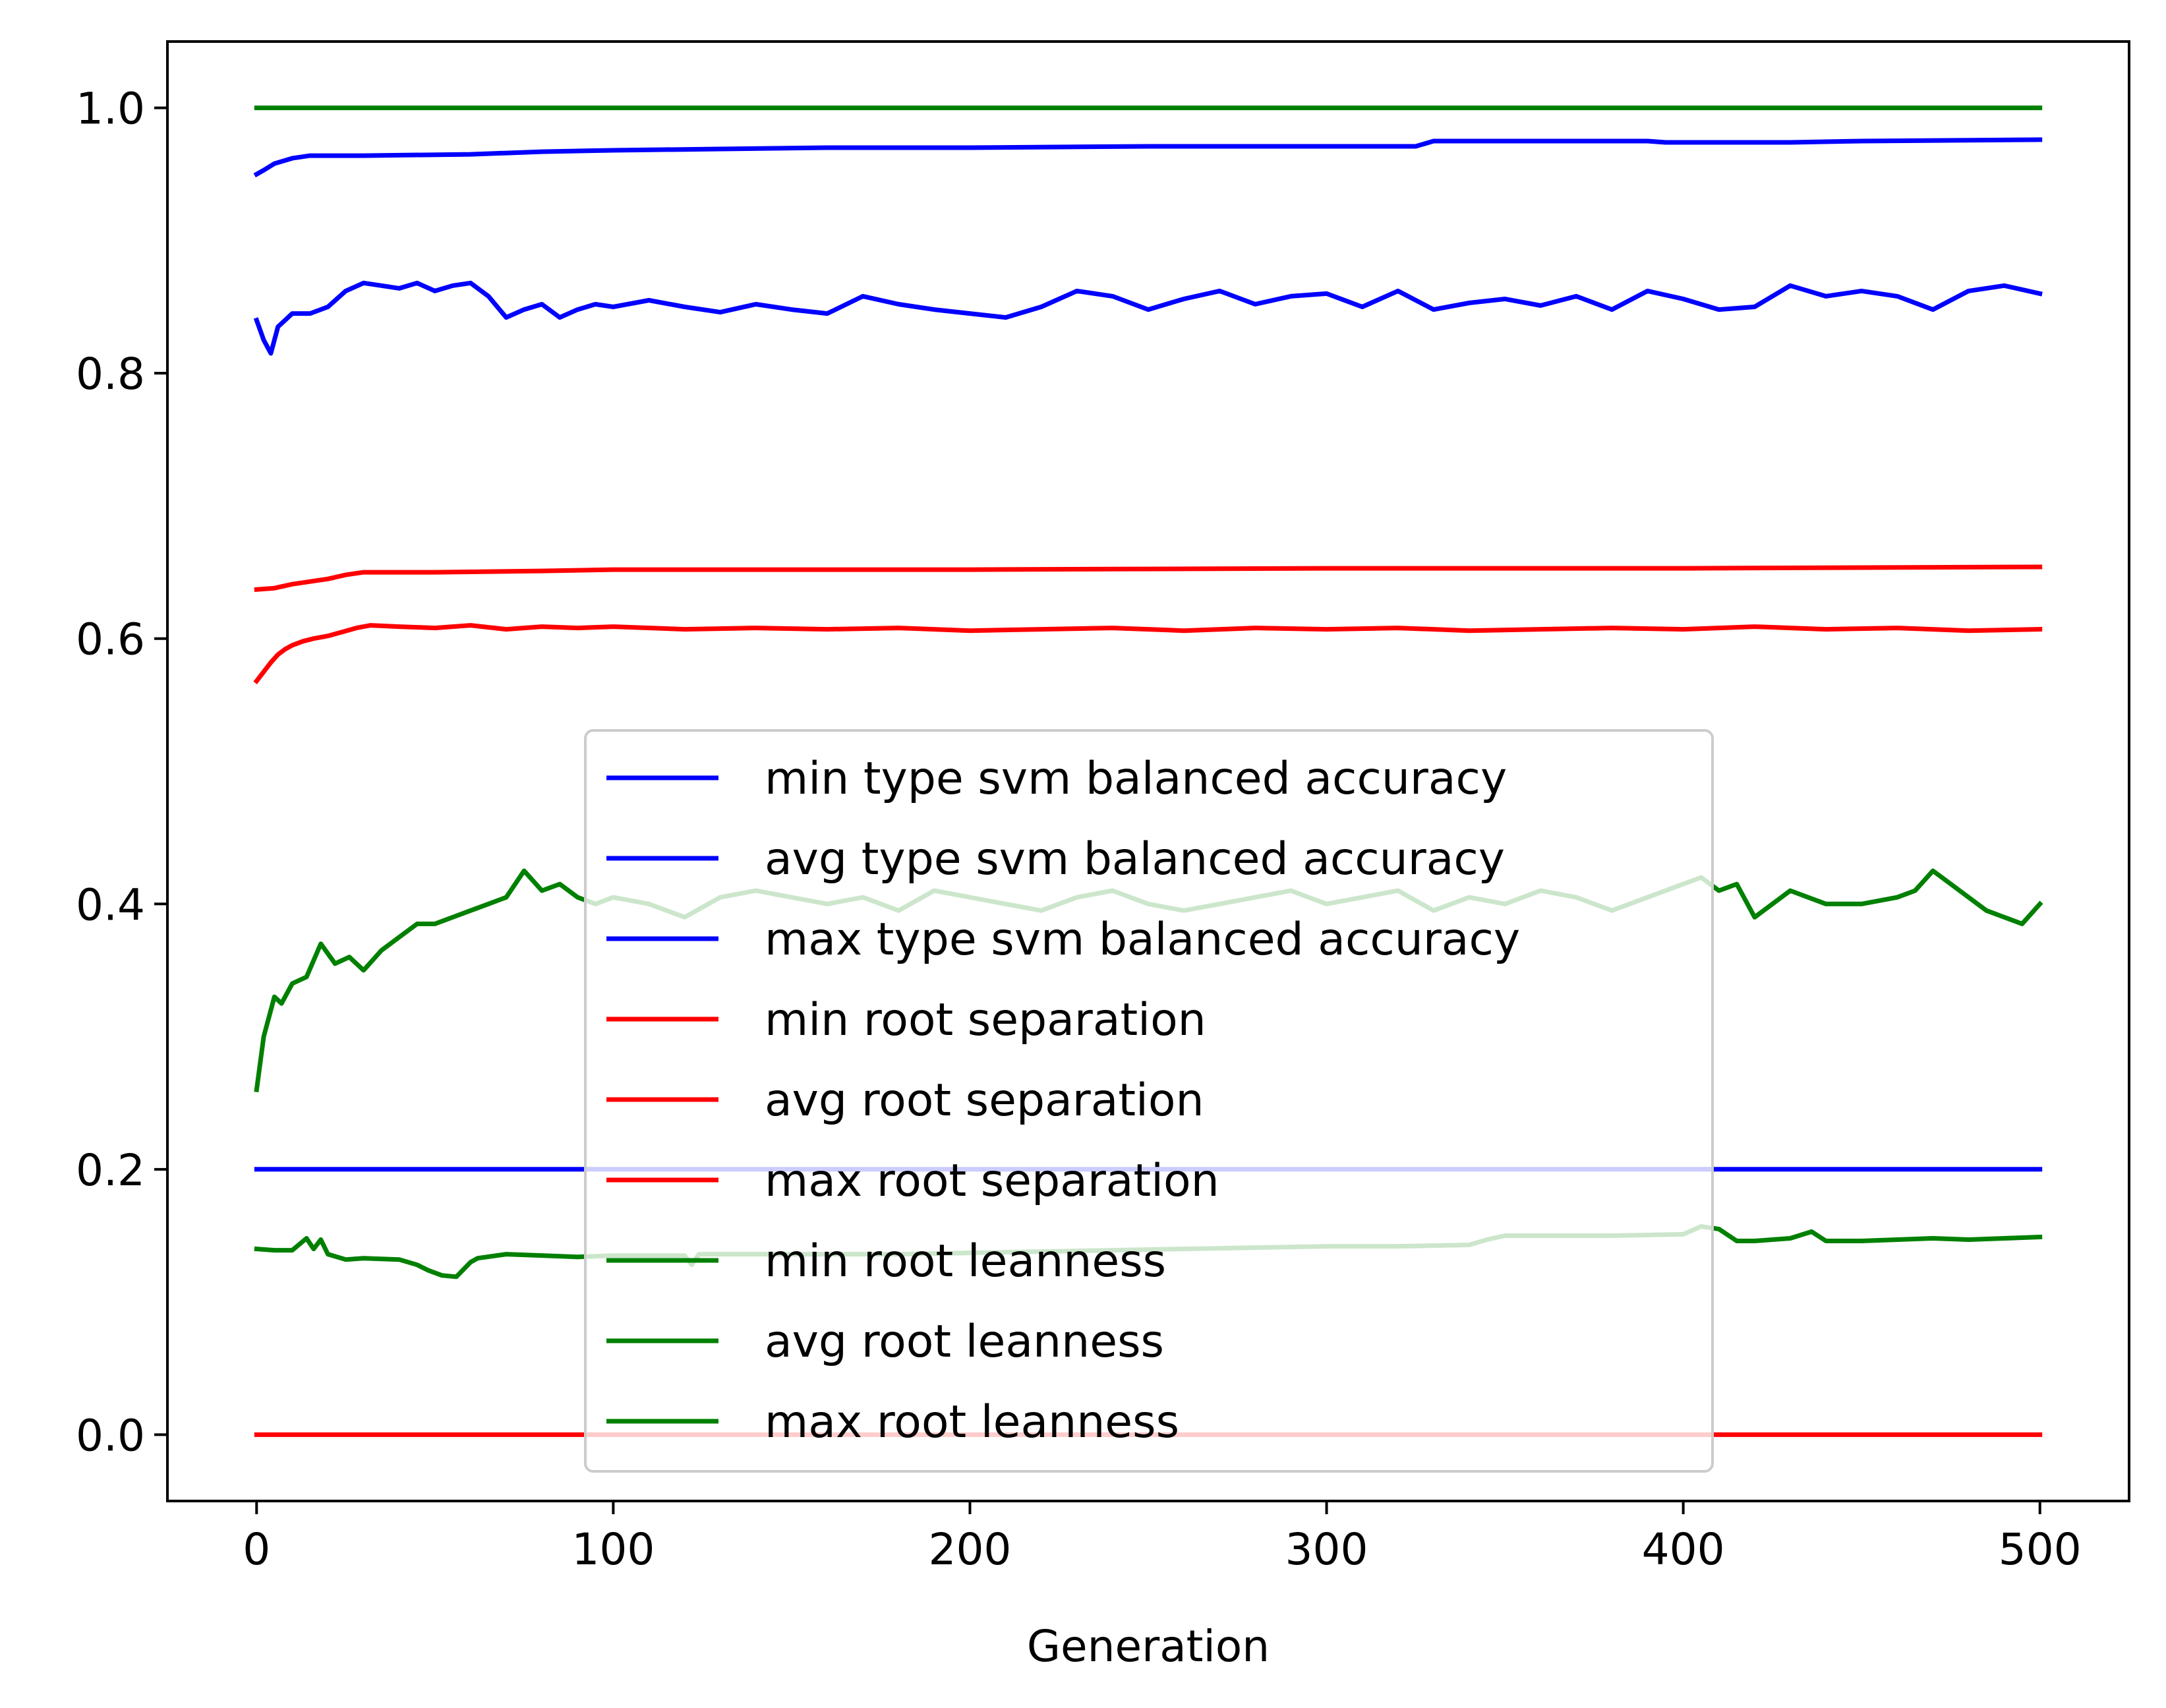 This screenshot has height=1708, width=2166. I want to click on x-tick-label: 500, so click(2040, 1549).